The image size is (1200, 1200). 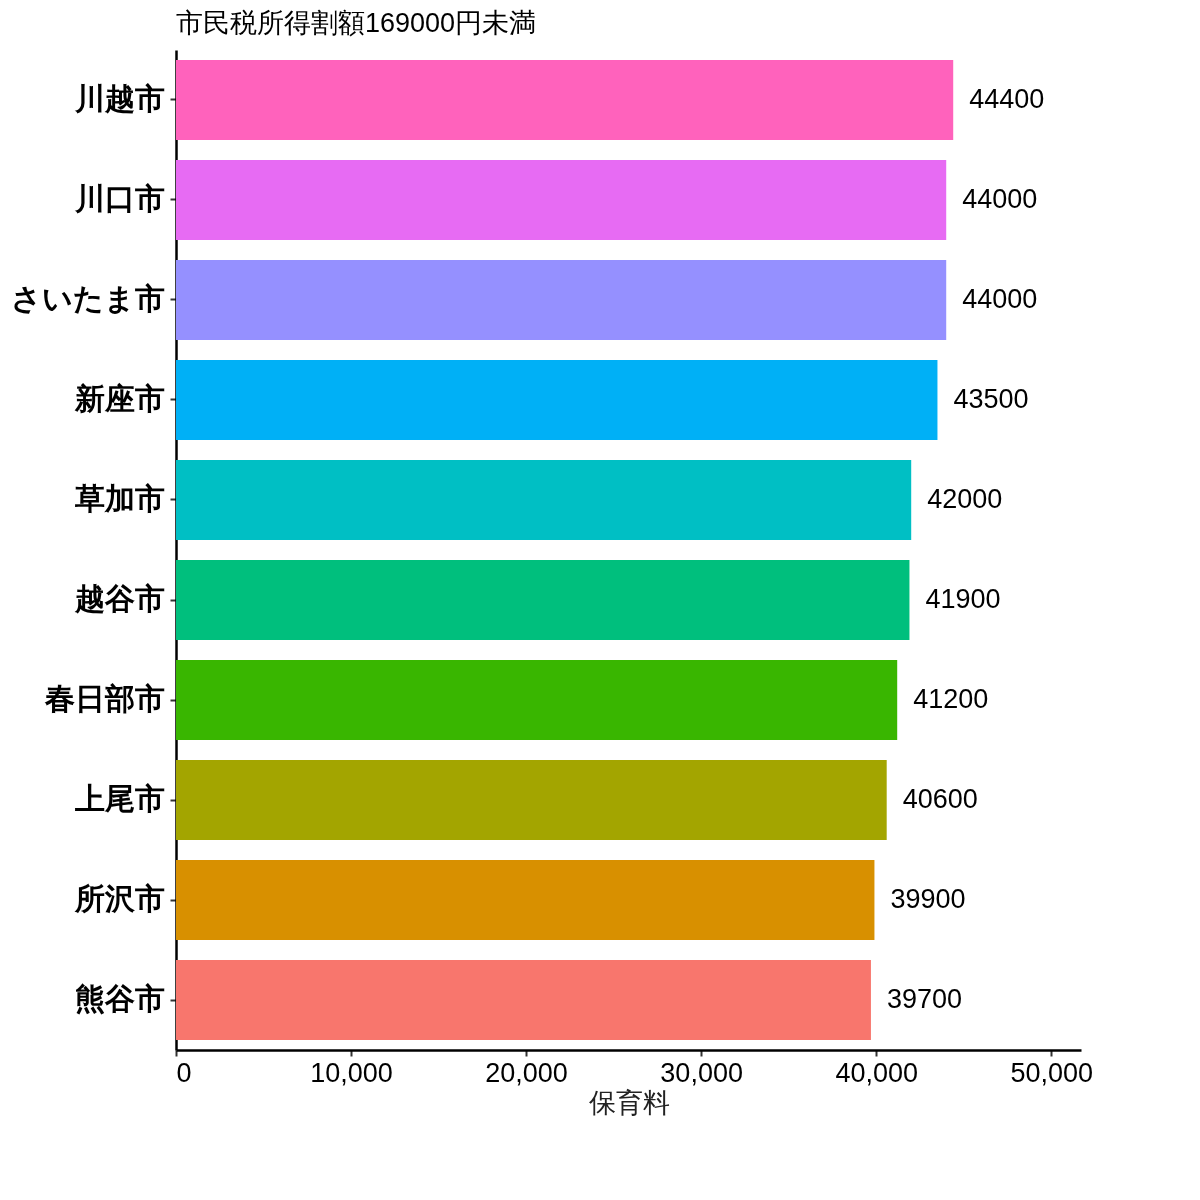 I want to click on data-label: 43500, so click(x=991, y=399).